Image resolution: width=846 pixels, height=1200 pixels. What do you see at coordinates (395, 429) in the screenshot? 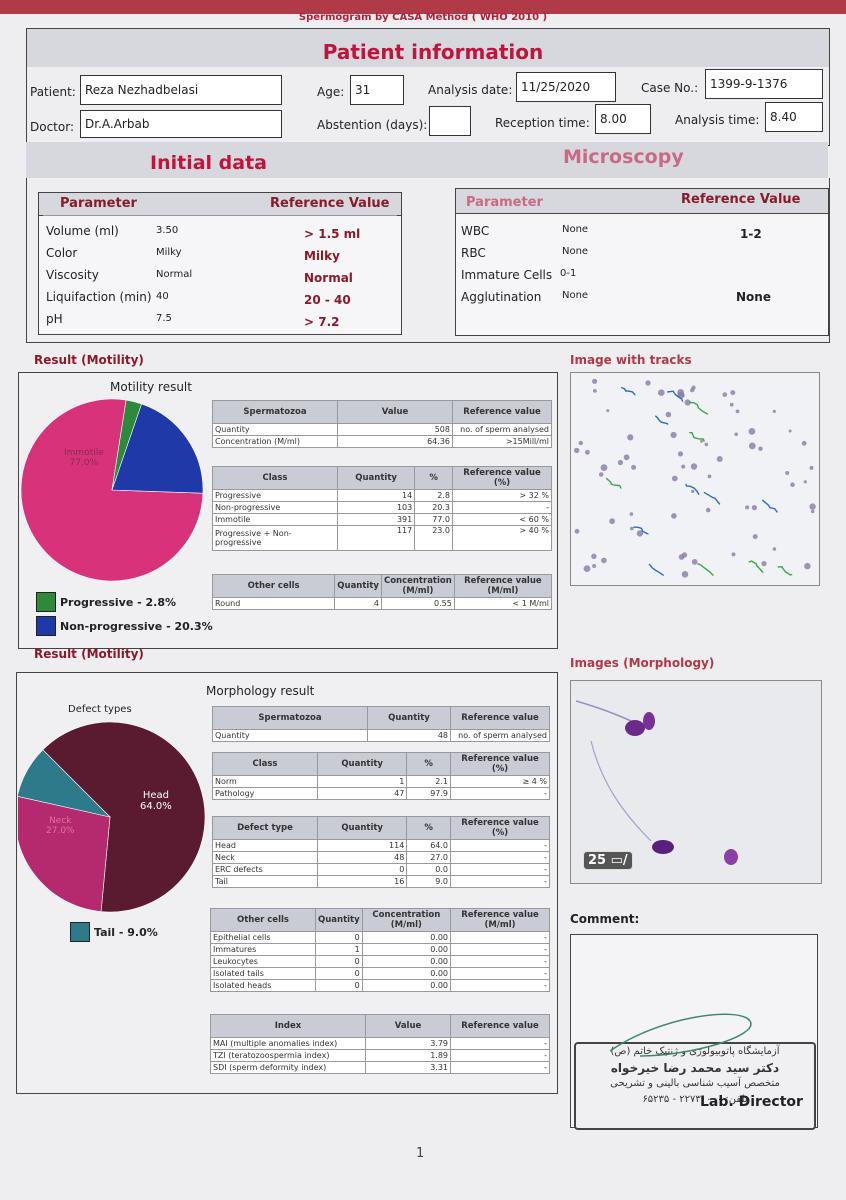
I see `cell-value: 508` at bounding box center [395, 429].